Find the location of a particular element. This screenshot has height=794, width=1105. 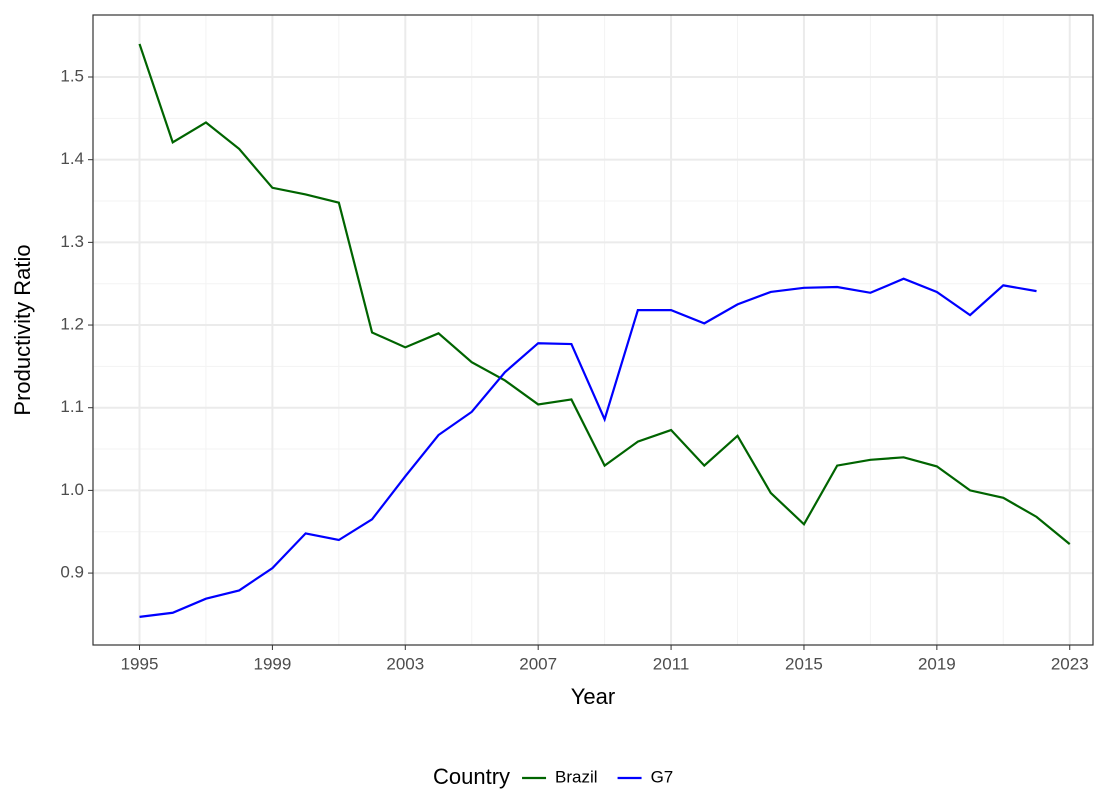

x-axis-title: Year is located at coordinates (593, 696).